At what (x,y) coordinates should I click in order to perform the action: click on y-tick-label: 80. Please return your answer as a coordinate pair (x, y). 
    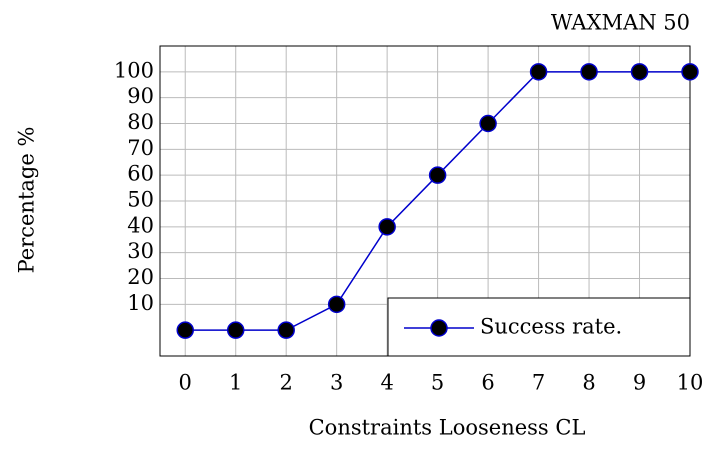
    Looking at the image, I should click on (140, 122).